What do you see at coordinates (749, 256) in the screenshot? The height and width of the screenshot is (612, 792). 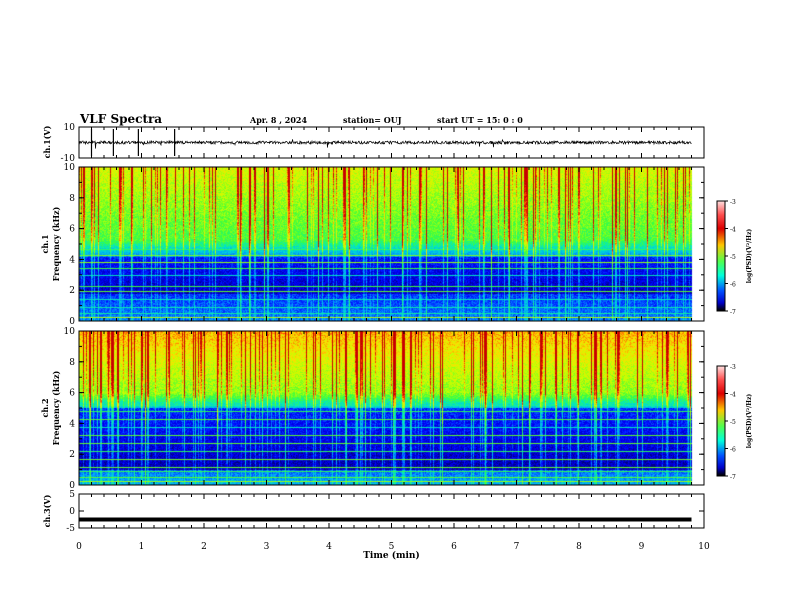 I see `ch1-colorbar-label: log(PSD)(V²/Hz)` at bounding box center [749, 256].